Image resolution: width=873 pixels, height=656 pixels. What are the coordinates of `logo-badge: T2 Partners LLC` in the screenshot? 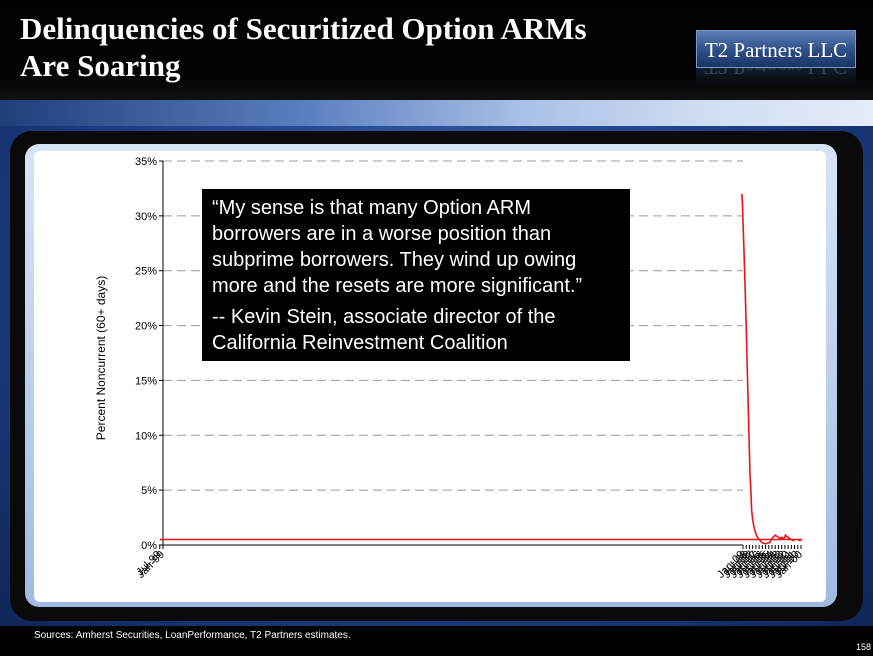 It's located at (776, 49).